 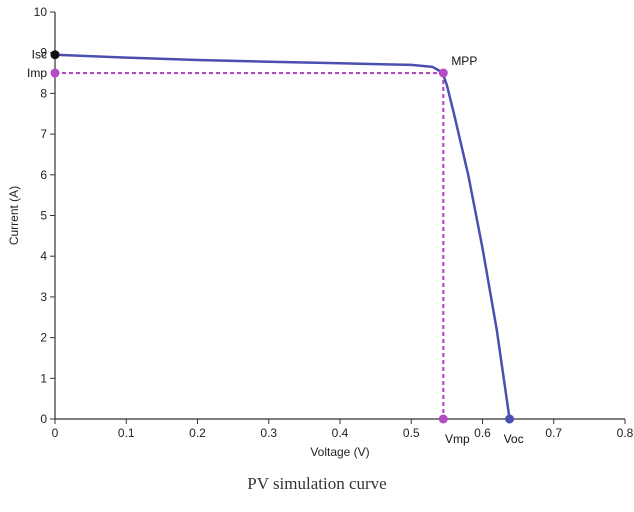 What do you see at coordinates (55, 55) in the screenshot?
I see `isc-marker` at bounding box center [55, 55].